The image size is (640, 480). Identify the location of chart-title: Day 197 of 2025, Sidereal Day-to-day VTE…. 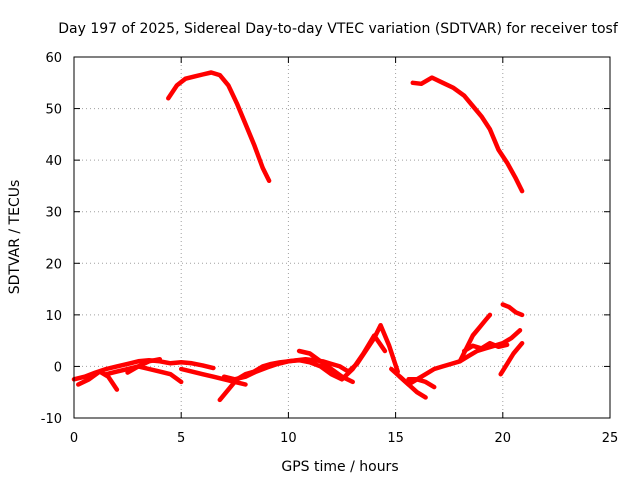
(338, 29).